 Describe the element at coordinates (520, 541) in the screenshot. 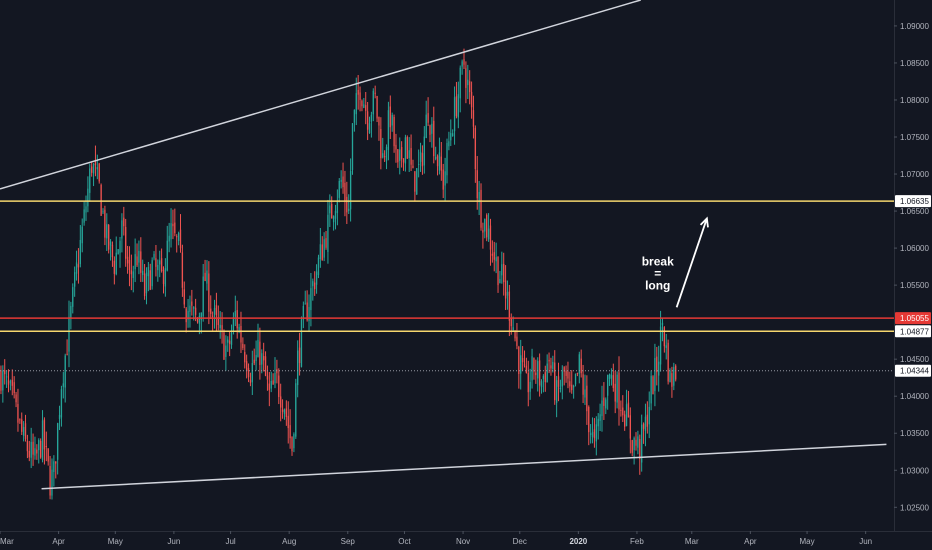

I see `time-tick-label: Dec` at that location.